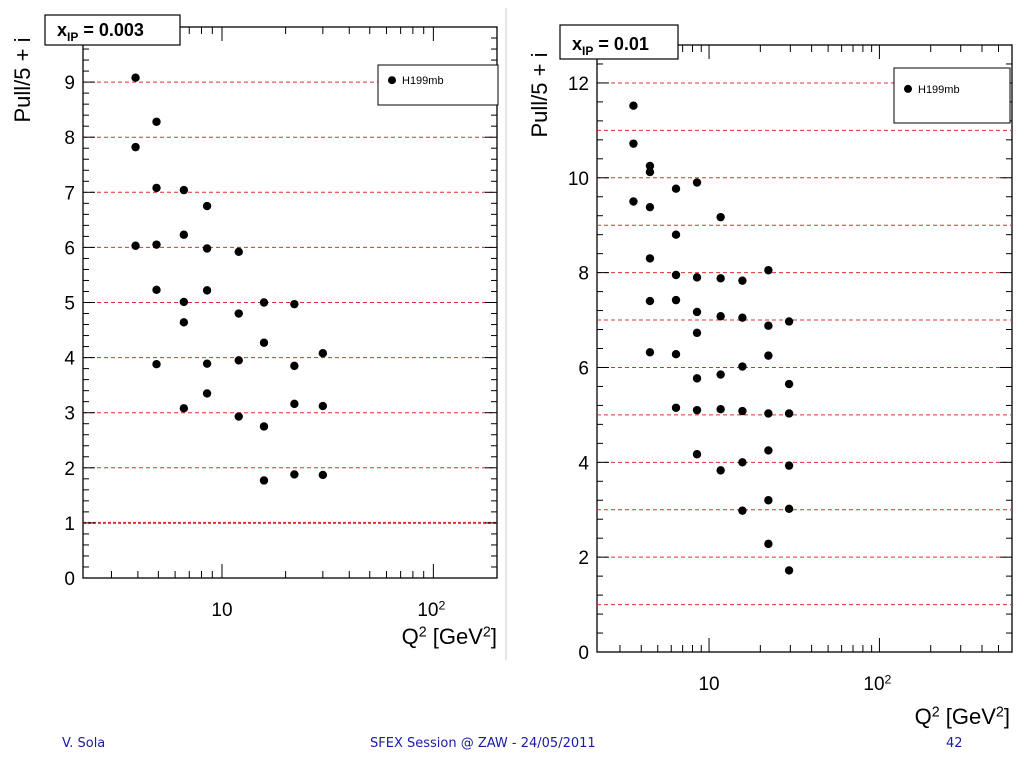  I want to click on y-tick-label: 3, so click(69, 414).